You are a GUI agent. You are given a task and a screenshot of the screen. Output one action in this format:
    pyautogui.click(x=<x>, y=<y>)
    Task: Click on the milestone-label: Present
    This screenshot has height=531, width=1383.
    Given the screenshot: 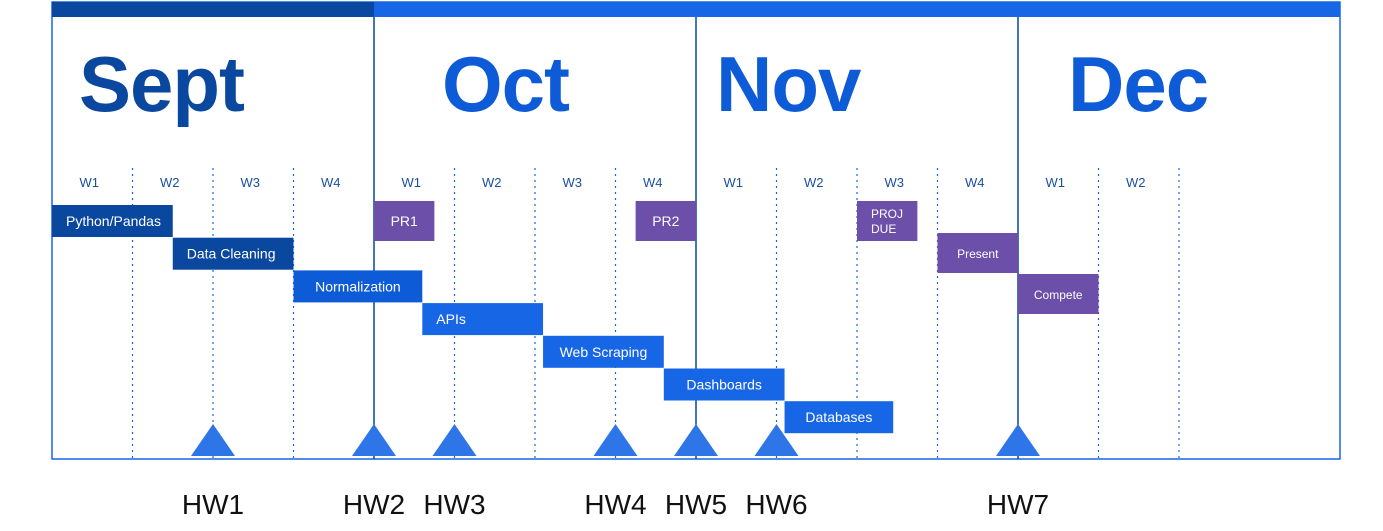 What is the action you would take?
    pyautogui.click(x=978, y=254)
    